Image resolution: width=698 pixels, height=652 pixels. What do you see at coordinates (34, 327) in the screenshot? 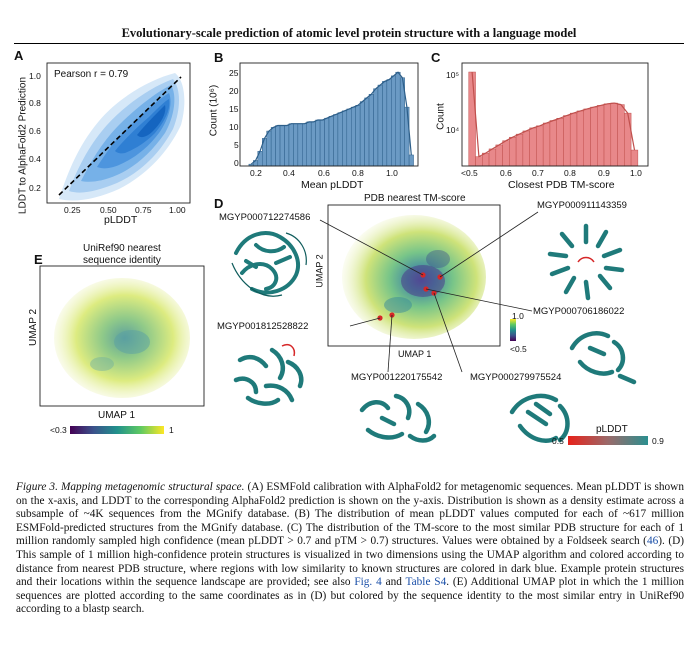
I see `panel-e-ylabel: UMAP 2` at bounding box center [34, 327].